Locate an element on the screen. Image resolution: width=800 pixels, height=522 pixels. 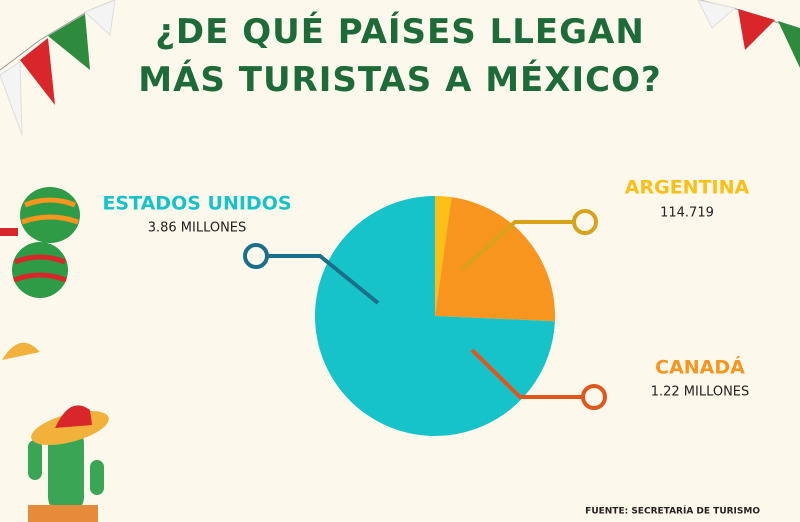
pie is located at coordinates (435, 316).